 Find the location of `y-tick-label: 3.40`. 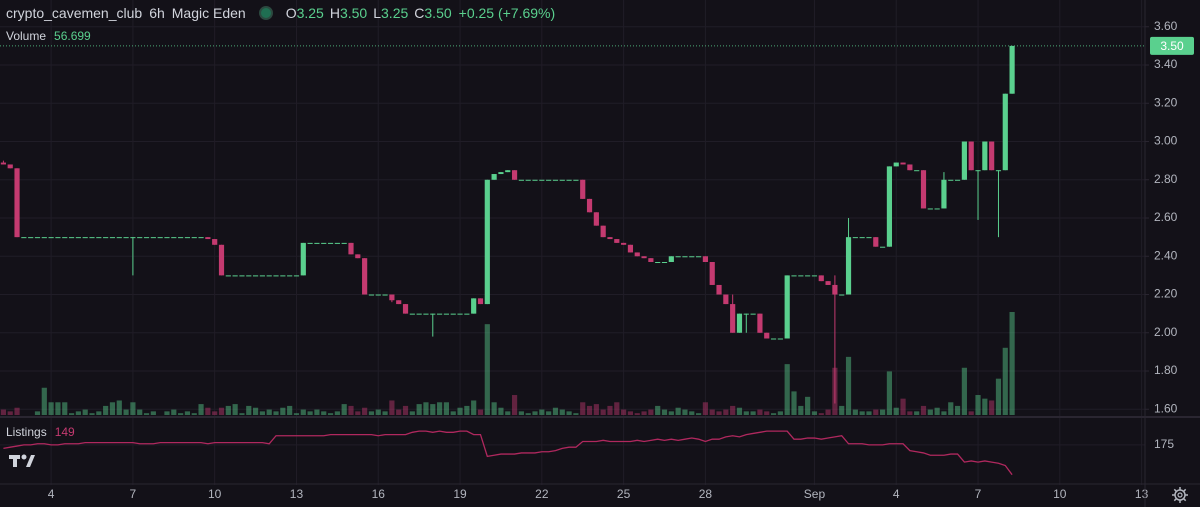

y-tick-label: 3.40 is located at coordinates (1166, 64).